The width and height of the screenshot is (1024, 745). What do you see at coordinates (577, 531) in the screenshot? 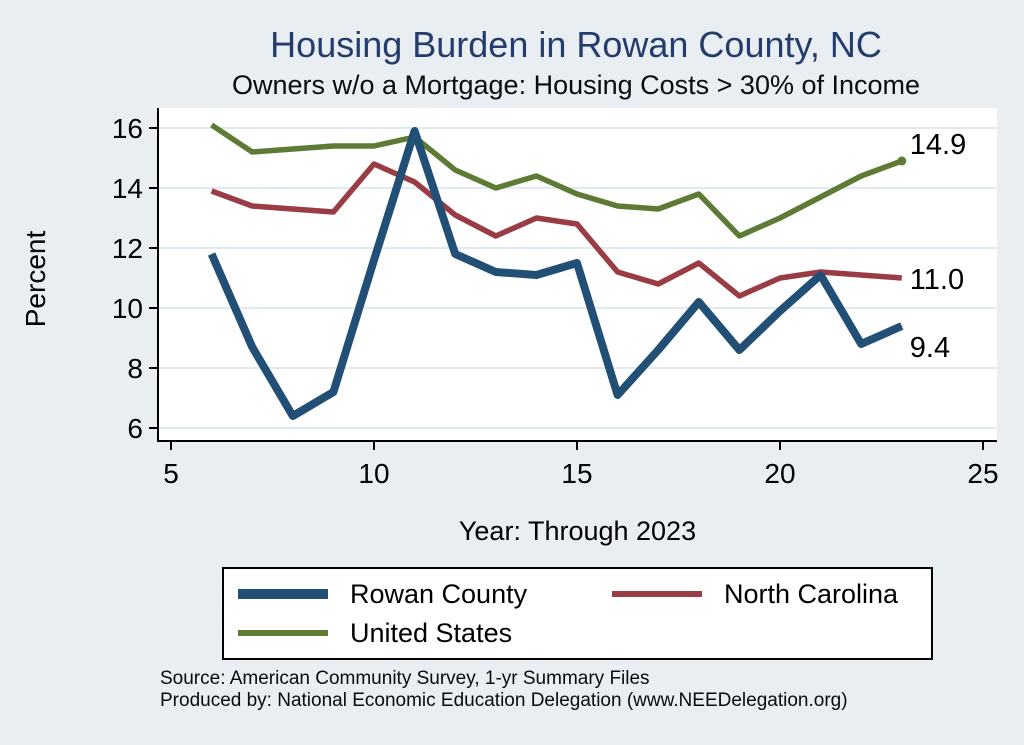
I see `x-axis-title: Year: Through 2023` at bounding box center [577, 531].